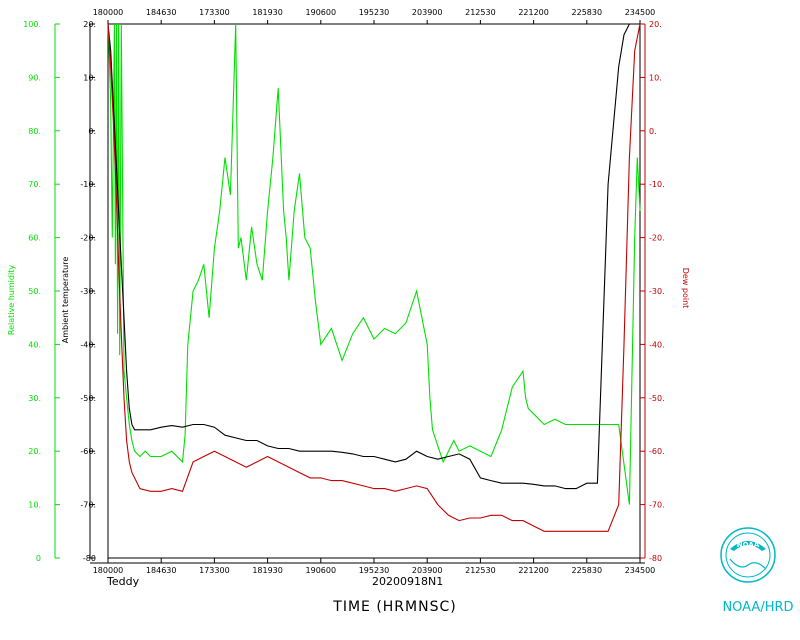 This screenshot has height=640, width=800. Describe the element at coordinates (214, 570) in the screenshot. I see `x-tick-label-bottom: 173300` at that location.